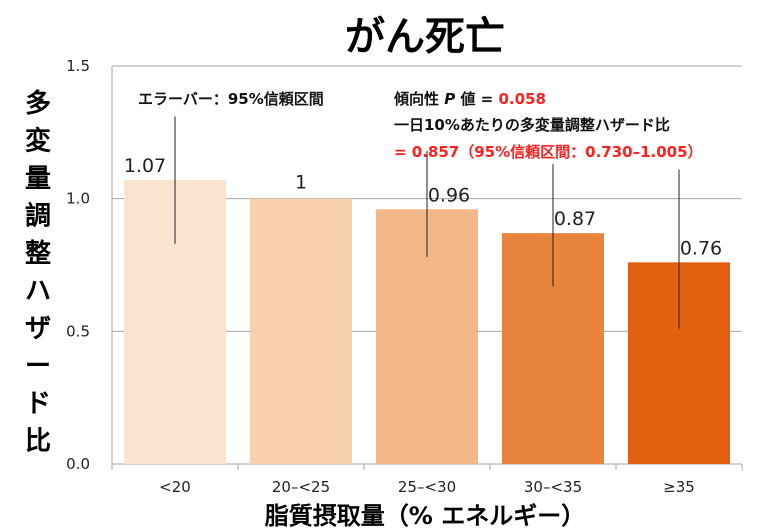  Describe the element at coordinates (301, 331) in the screenshot. I see `bar` at that location.